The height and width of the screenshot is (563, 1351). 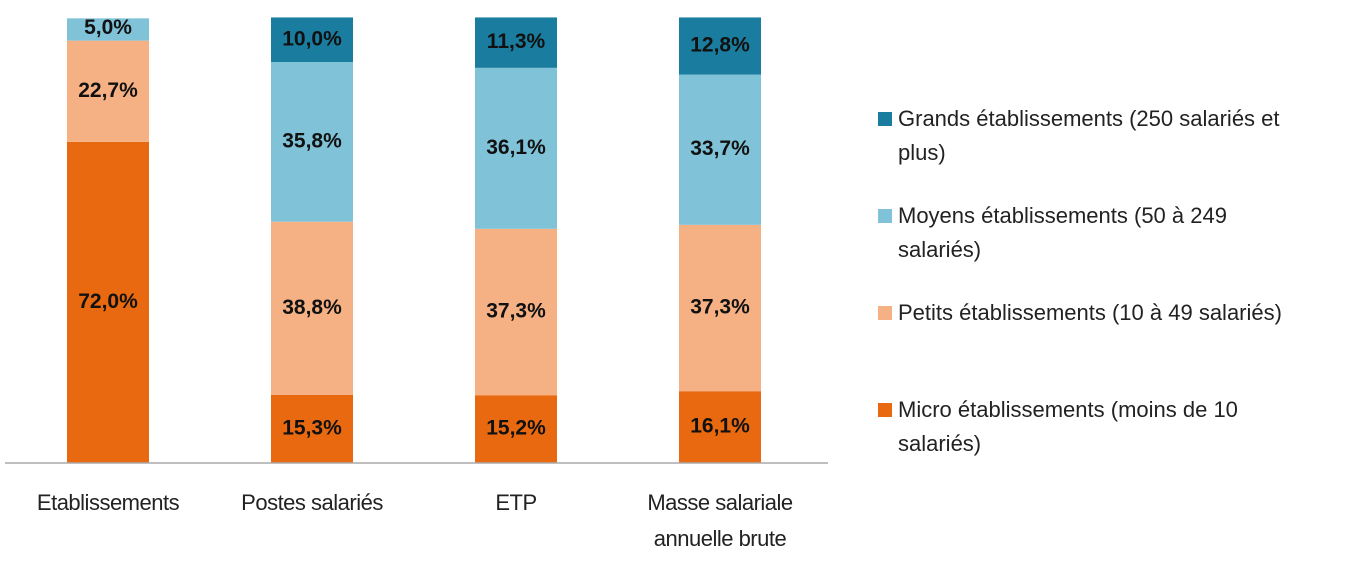 I want to click on value-label: 35,8%, so click(x=312, y=140).